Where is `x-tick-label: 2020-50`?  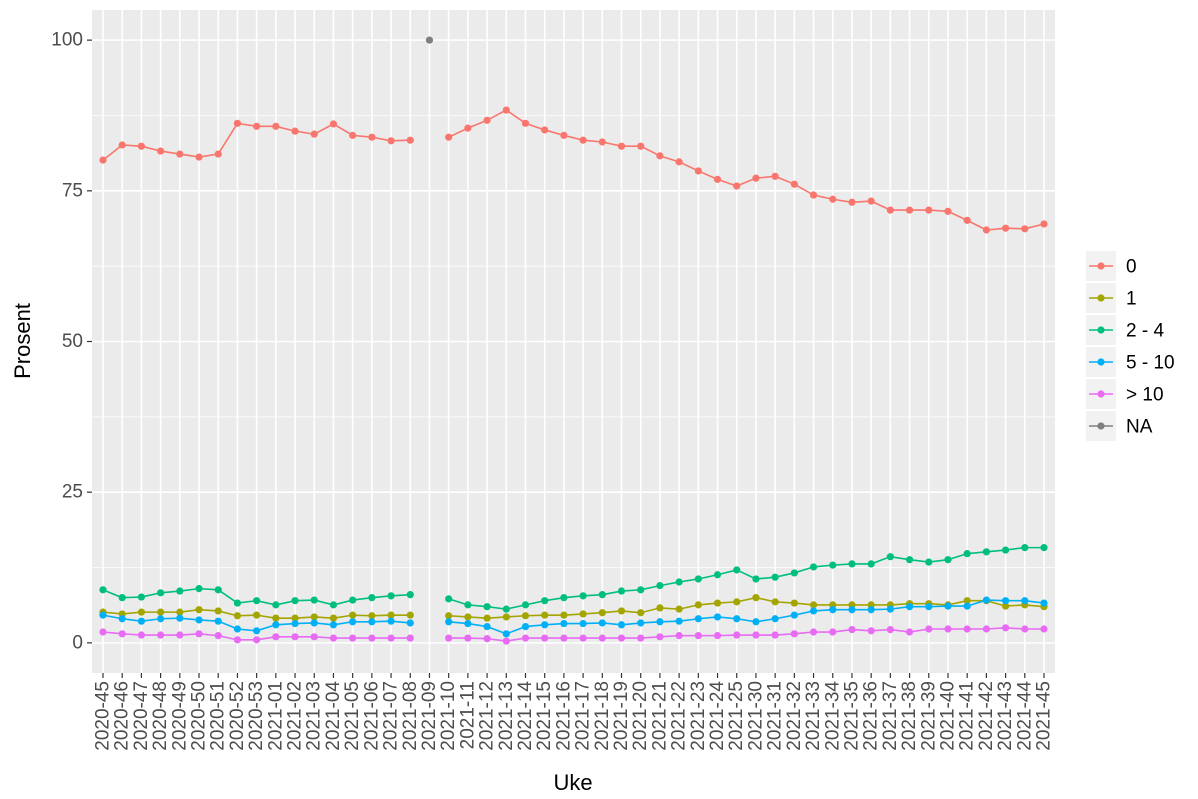 x-tick-label: 2020-50 is located at coordinates (199, 716).